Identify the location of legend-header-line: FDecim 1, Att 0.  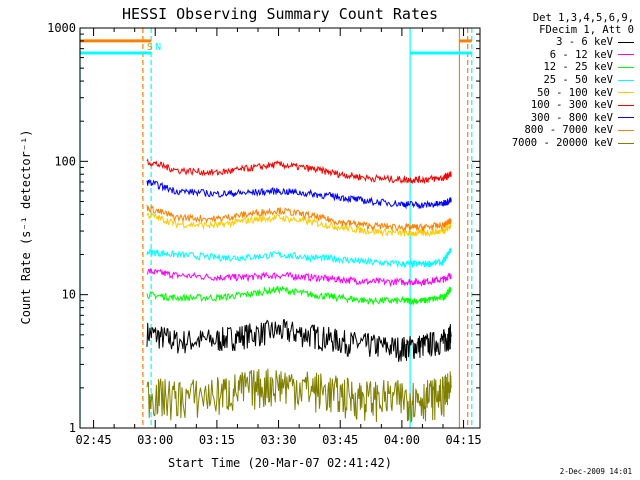
(586, 30).